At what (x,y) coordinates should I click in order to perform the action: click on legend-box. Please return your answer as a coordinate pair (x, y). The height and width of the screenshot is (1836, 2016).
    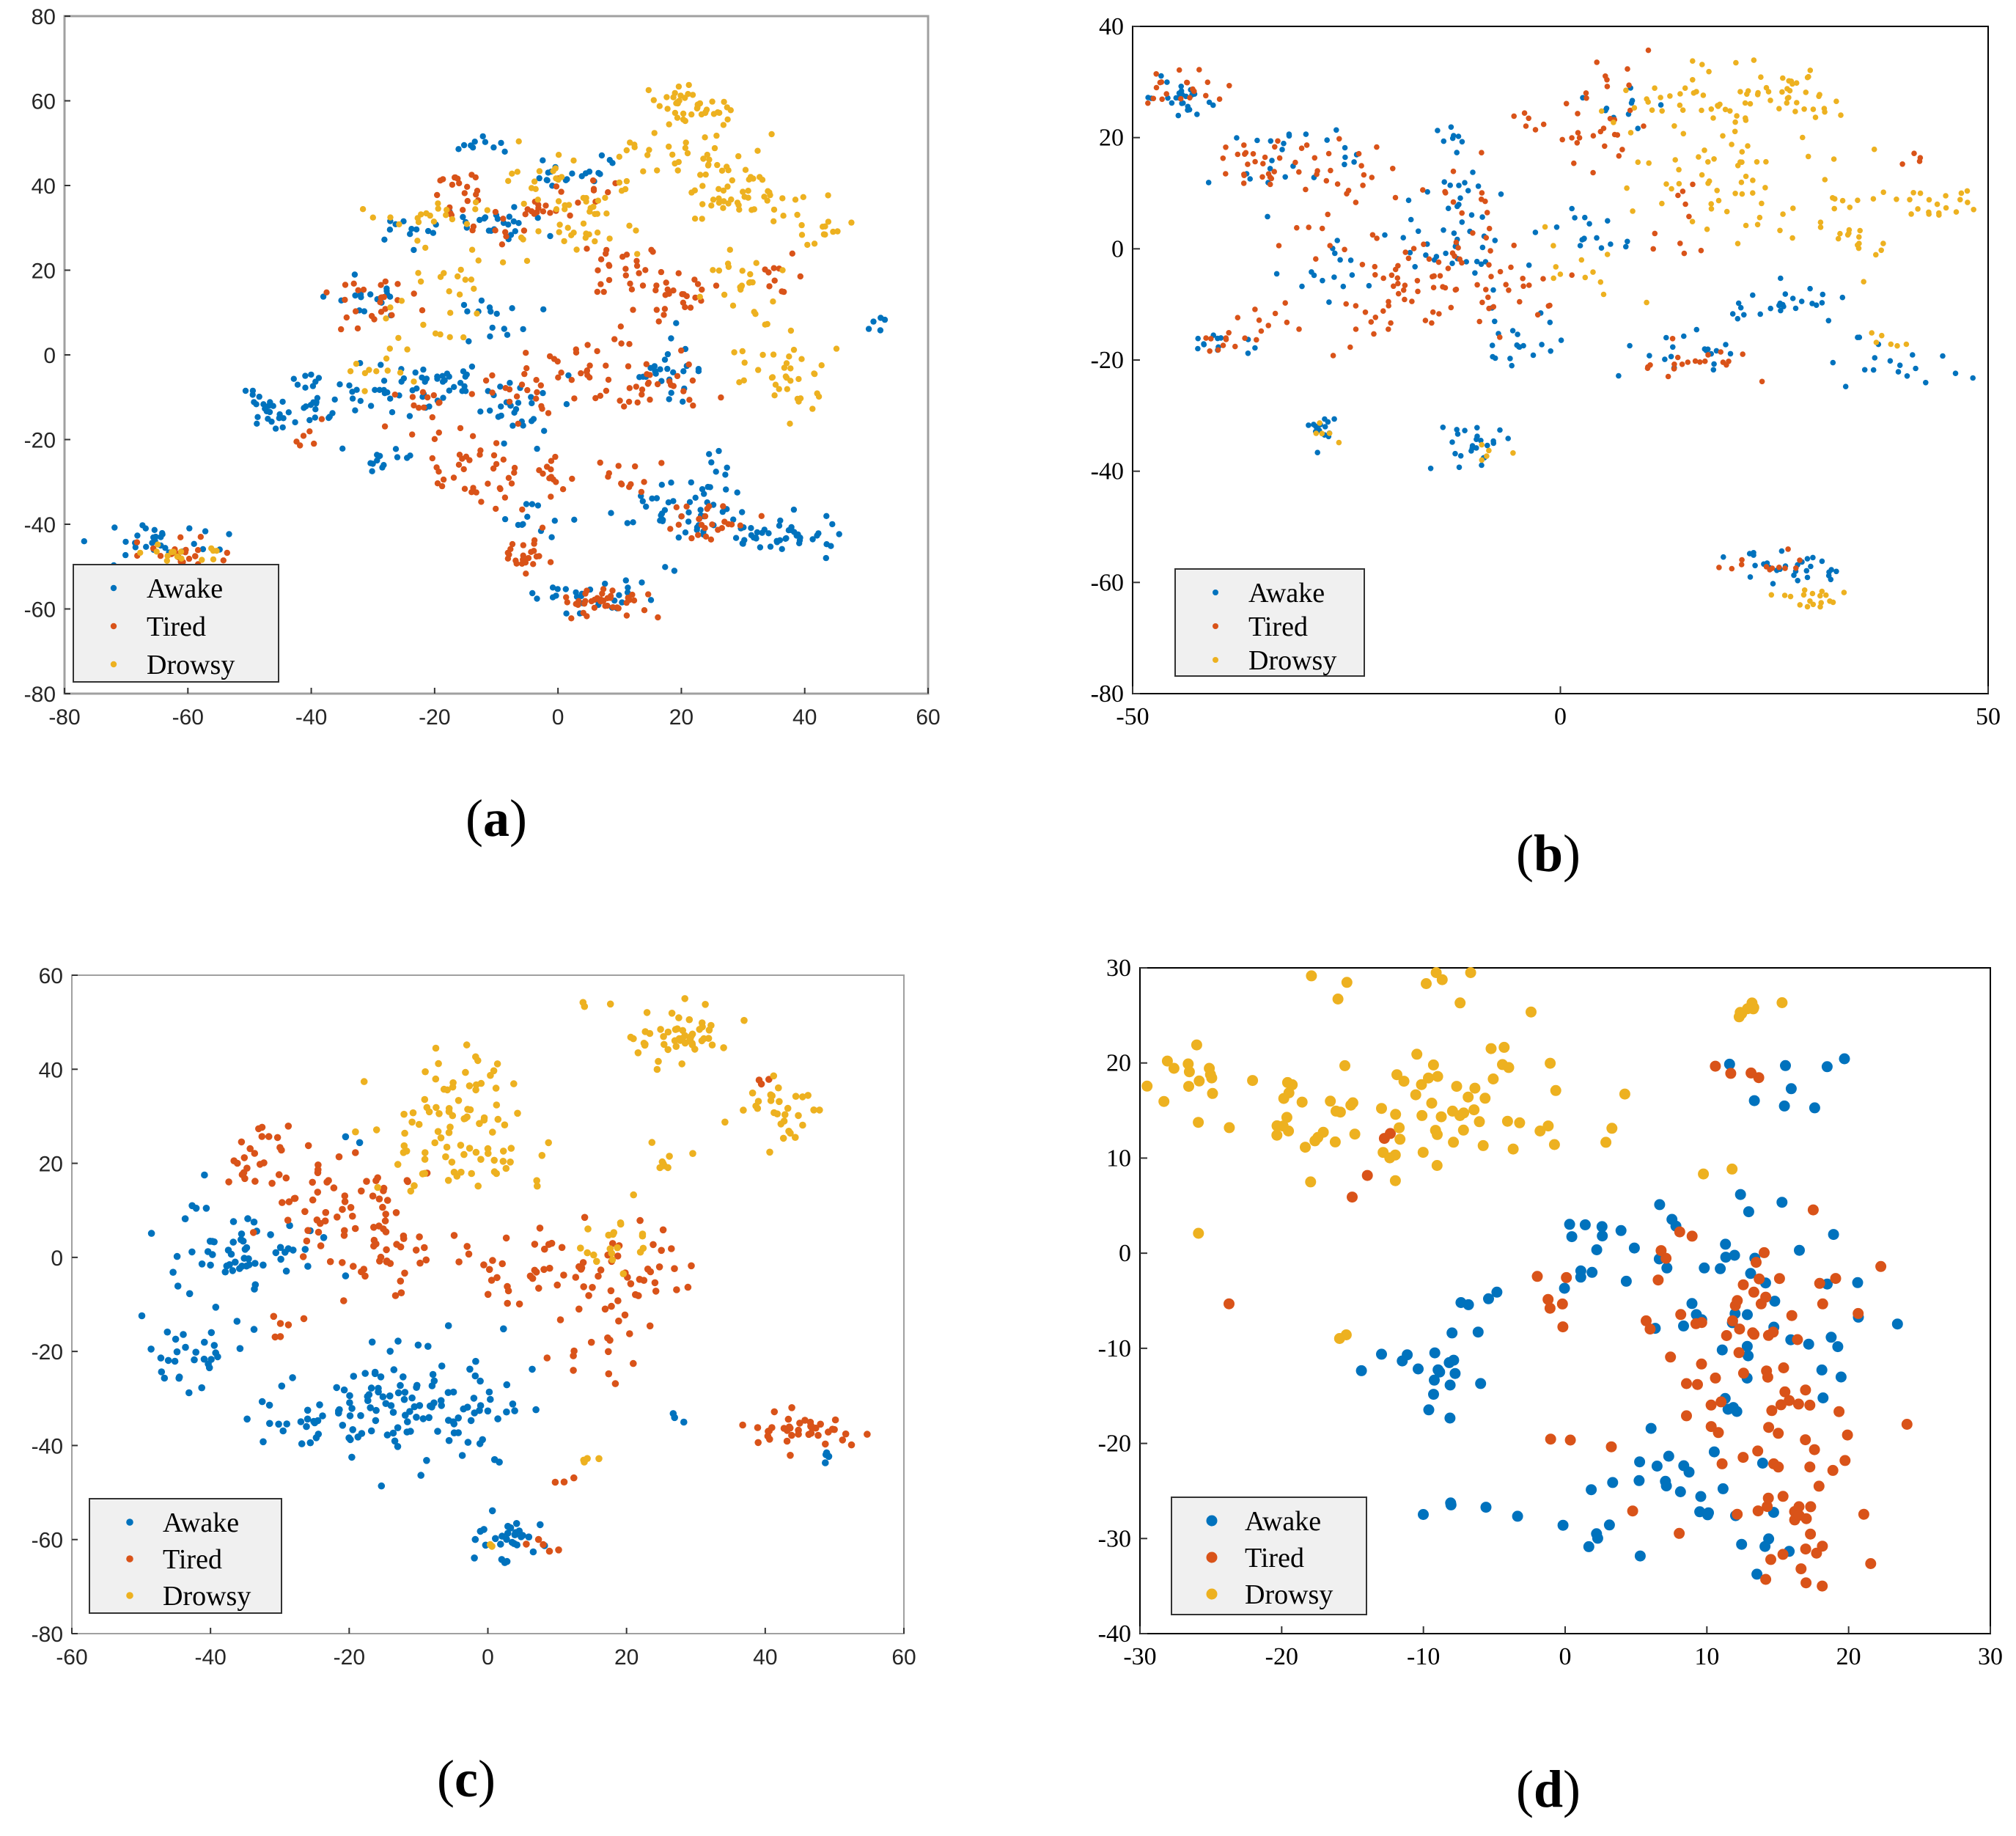
    Looking at the image, I should click on (1270, 622).